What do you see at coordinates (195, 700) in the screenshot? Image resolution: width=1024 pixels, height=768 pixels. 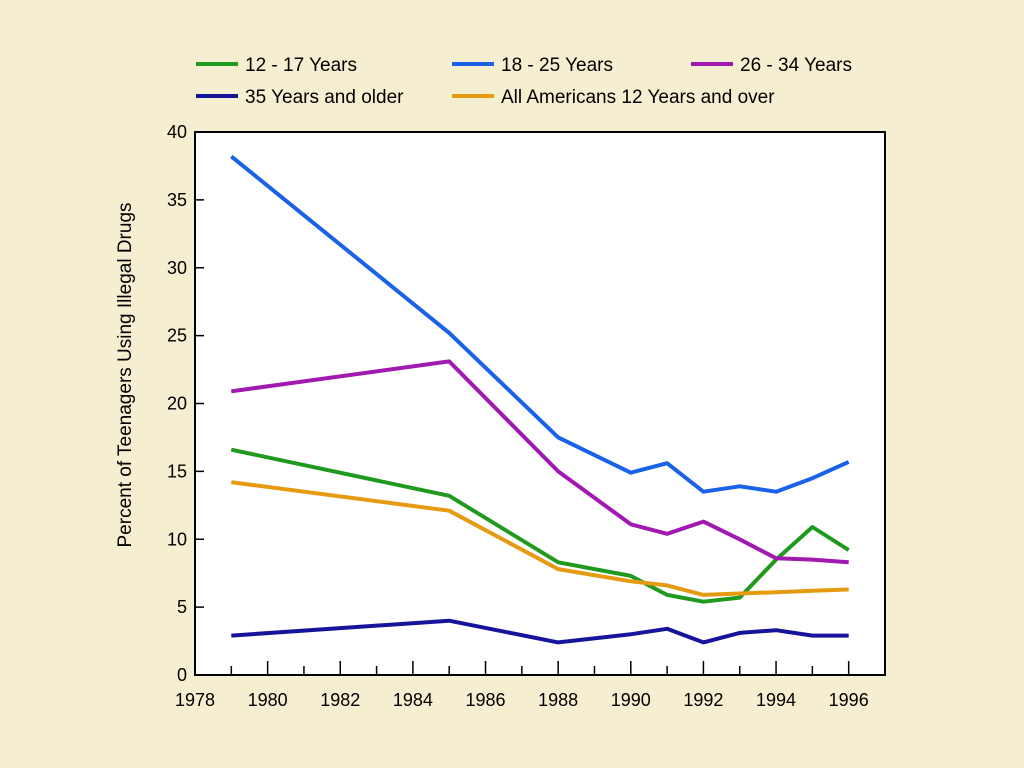 I see `x-tick-label: 1978` at bounding box center [195, 700].